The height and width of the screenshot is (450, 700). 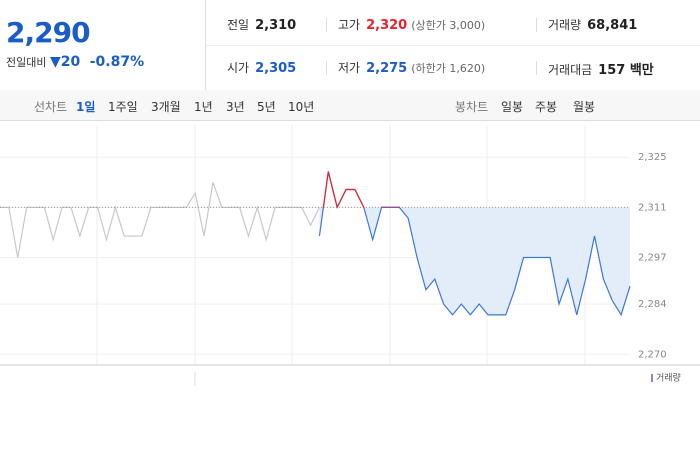 I want to click on stat-value: 68,841, so click(x=612, y=25).